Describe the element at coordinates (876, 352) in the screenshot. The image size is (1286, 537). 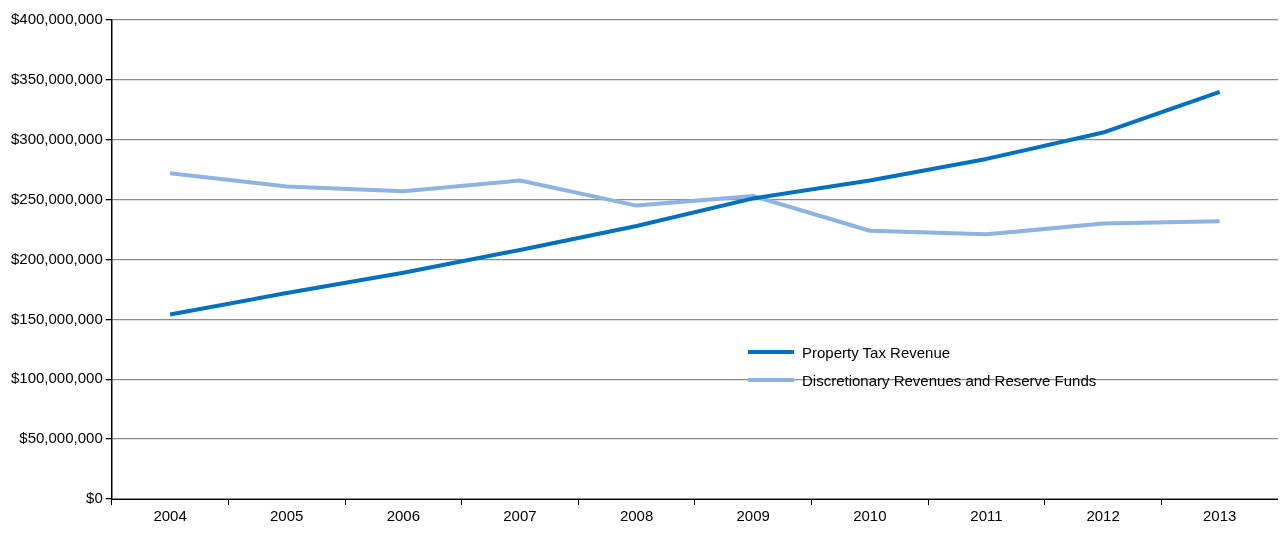
I see `legend-label: Property Tax Revenue` at that location.